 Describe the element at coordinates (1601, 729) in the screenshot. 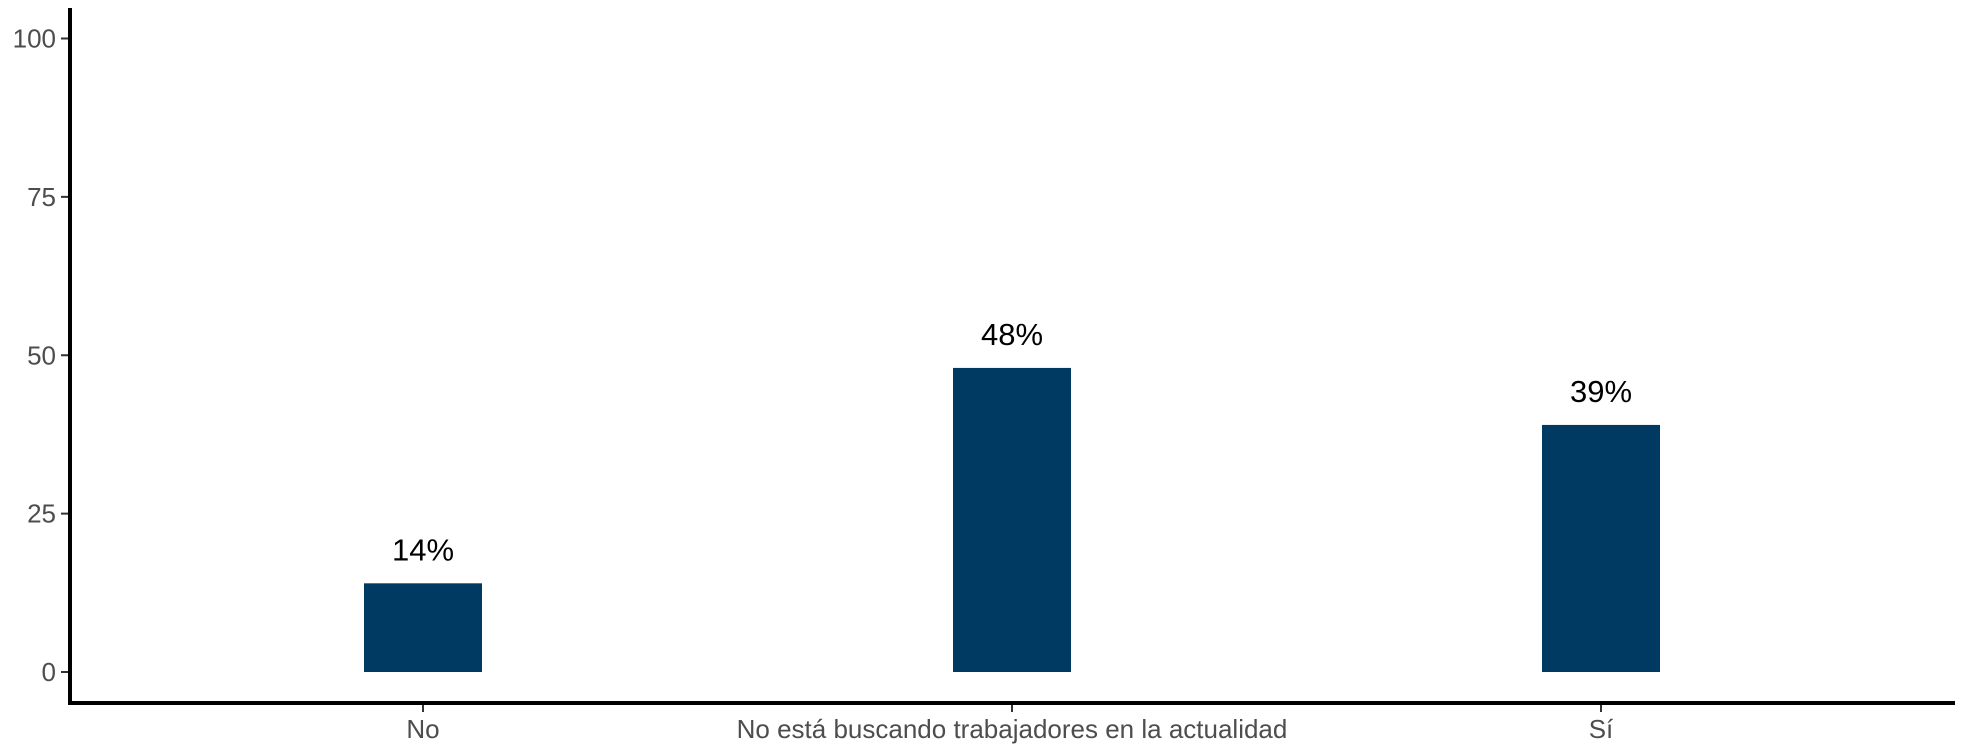

I see `x-tick-label: Sí` at that location.